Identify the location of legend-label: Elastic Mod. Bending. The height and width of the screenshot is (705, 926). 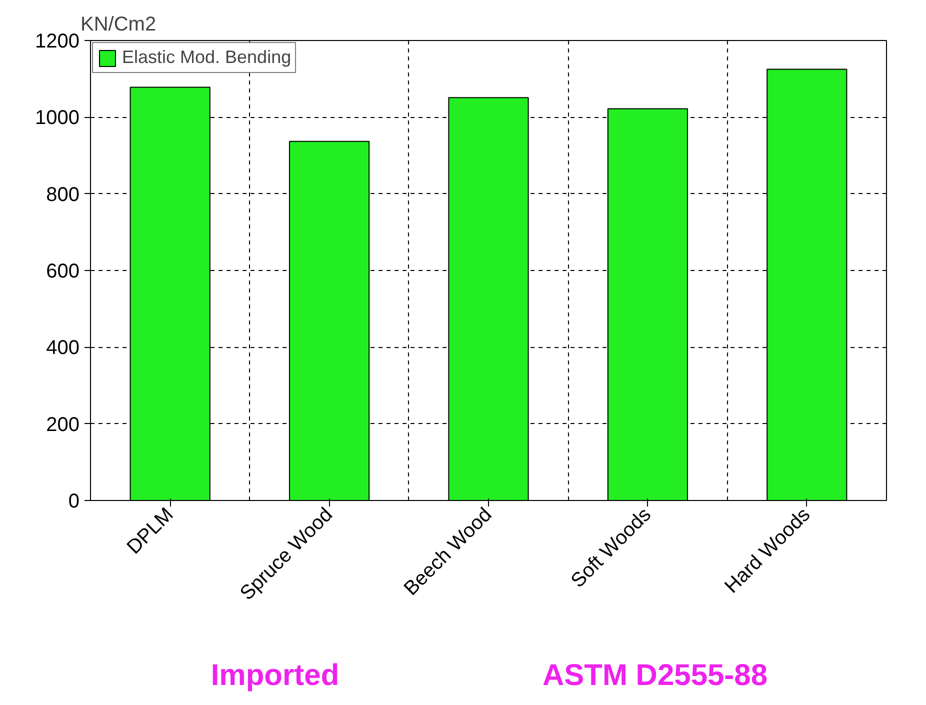
(207, 57).